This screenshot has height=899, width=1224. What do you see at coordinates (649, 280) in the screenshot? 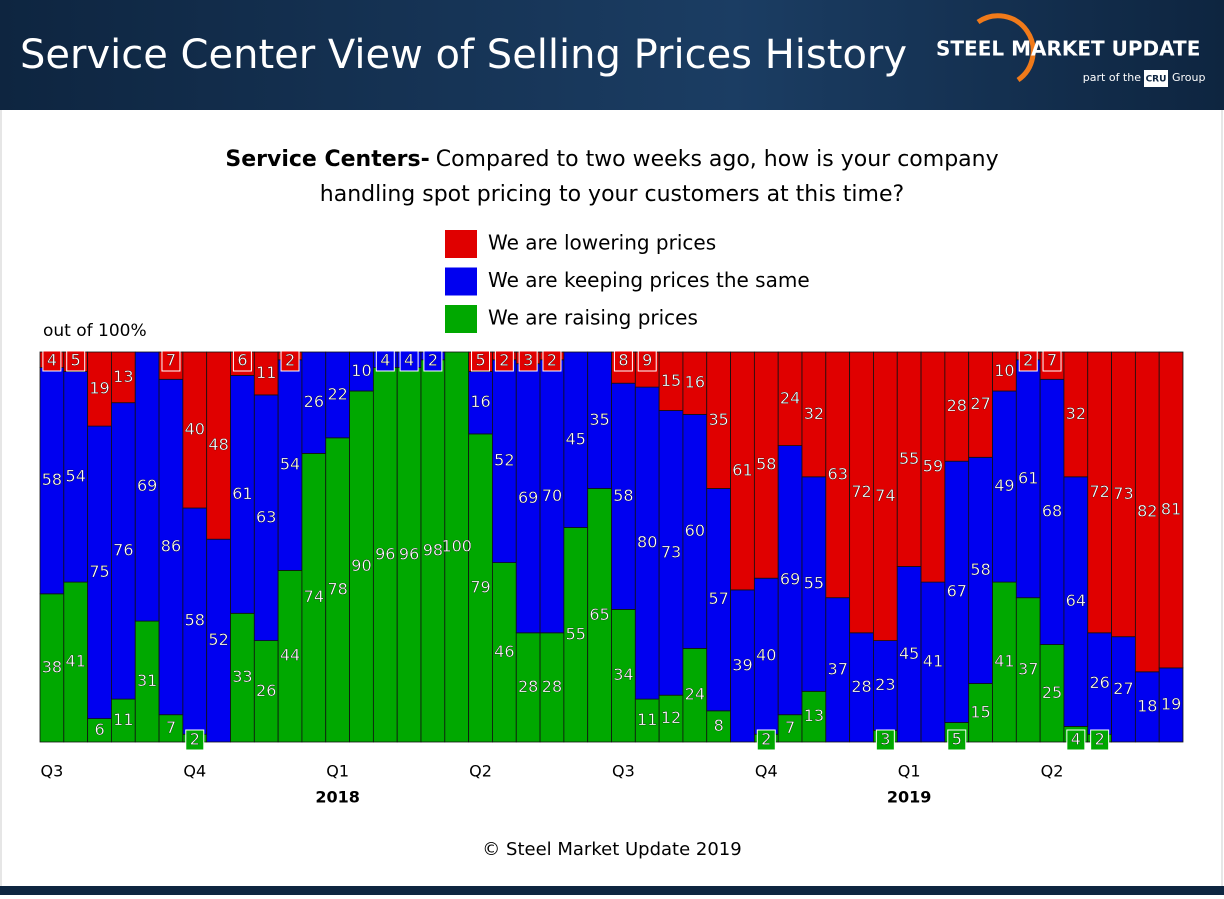
I see `legend-label: We are keeping prices the same` at bounding box center [649, 280].